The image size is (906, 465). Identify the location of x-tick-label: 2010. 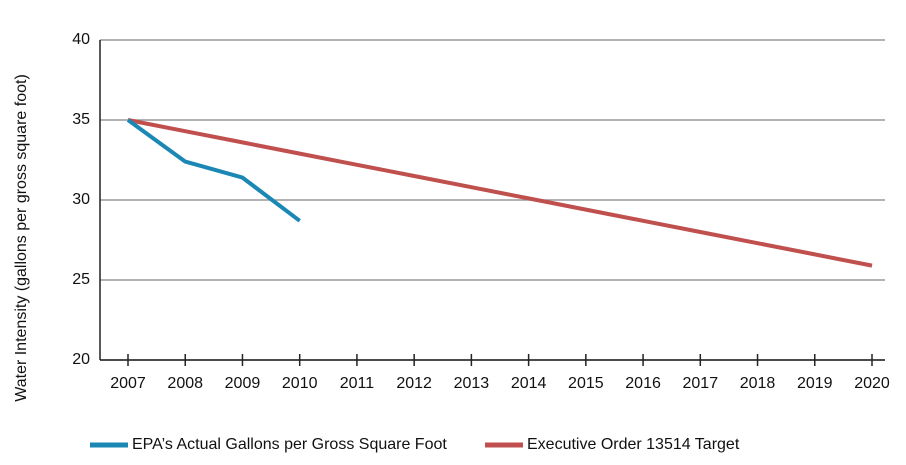
(300, 383).